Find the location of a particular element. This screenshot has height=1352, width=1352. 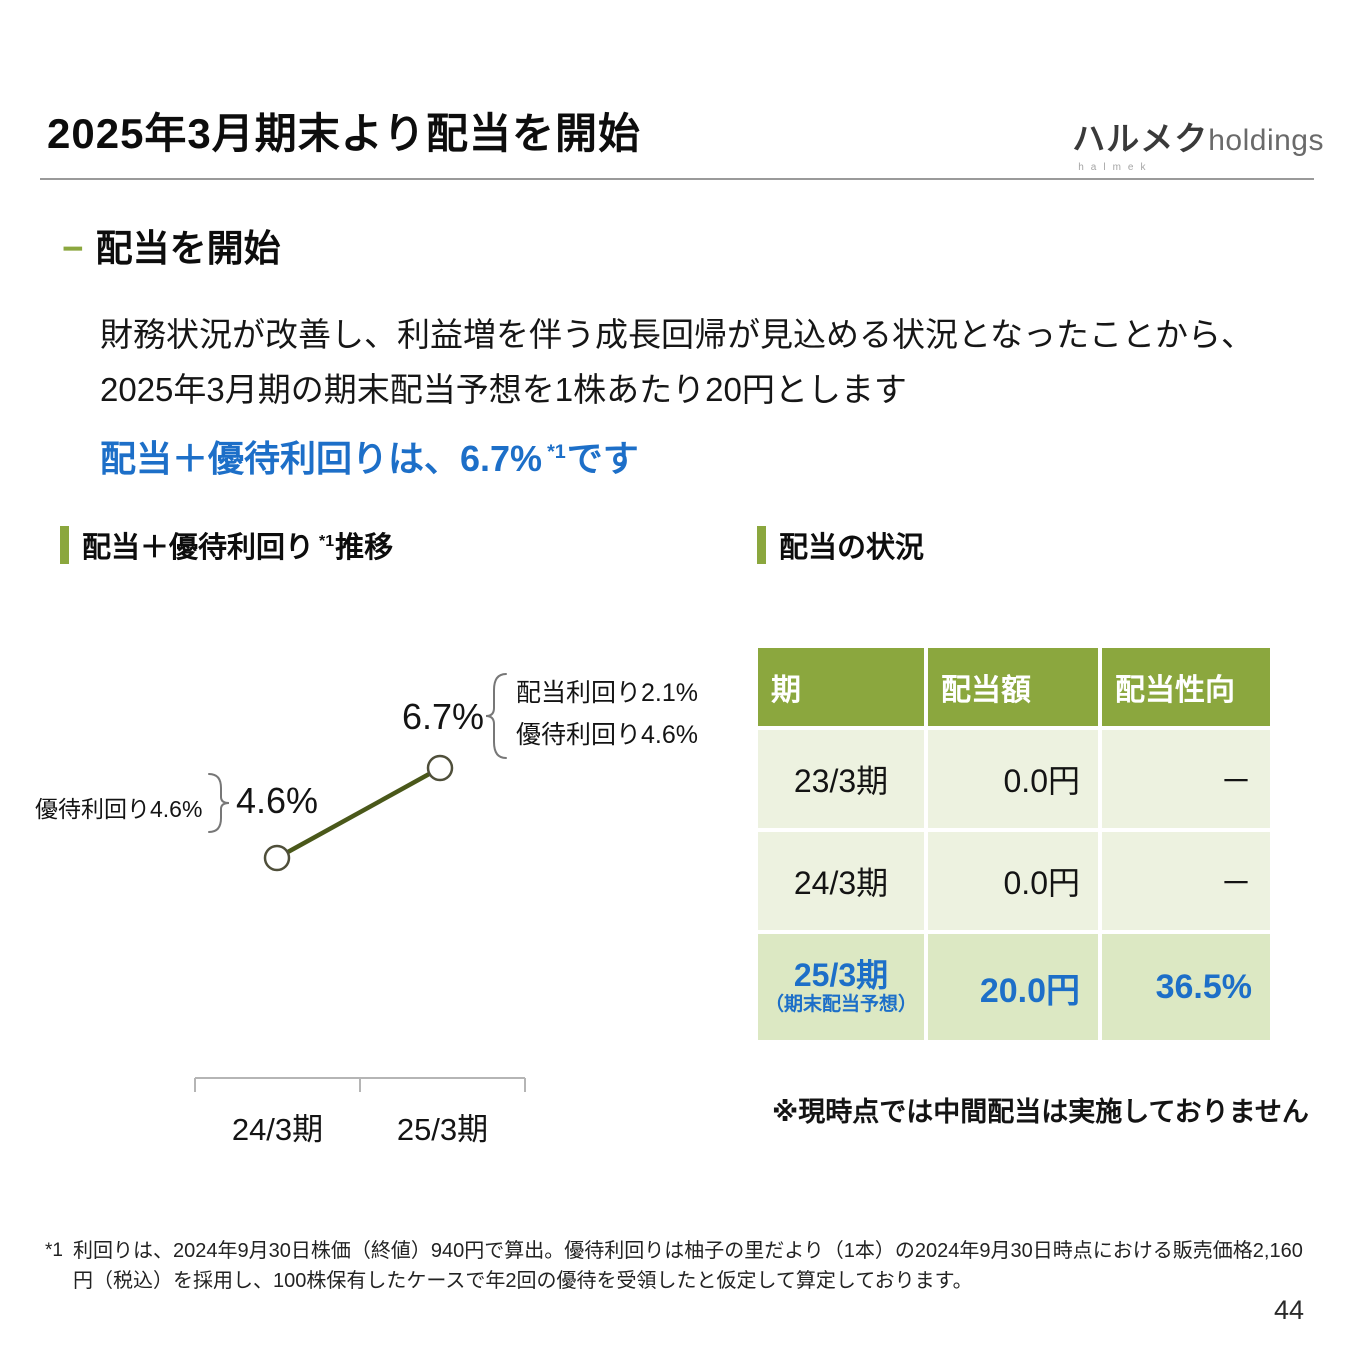

table-row-forecast: 25/3期 （期末配当予想） 20.0円 36.5% is located at coordinates (1014, 987).